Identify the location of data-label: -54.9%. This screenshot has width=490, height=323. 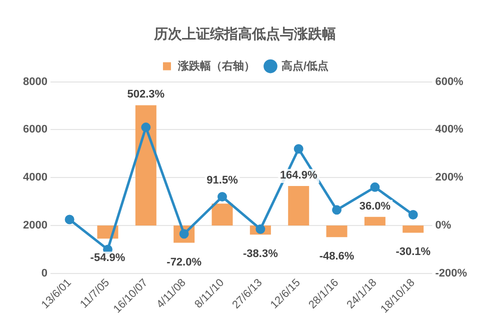
(108, 258).